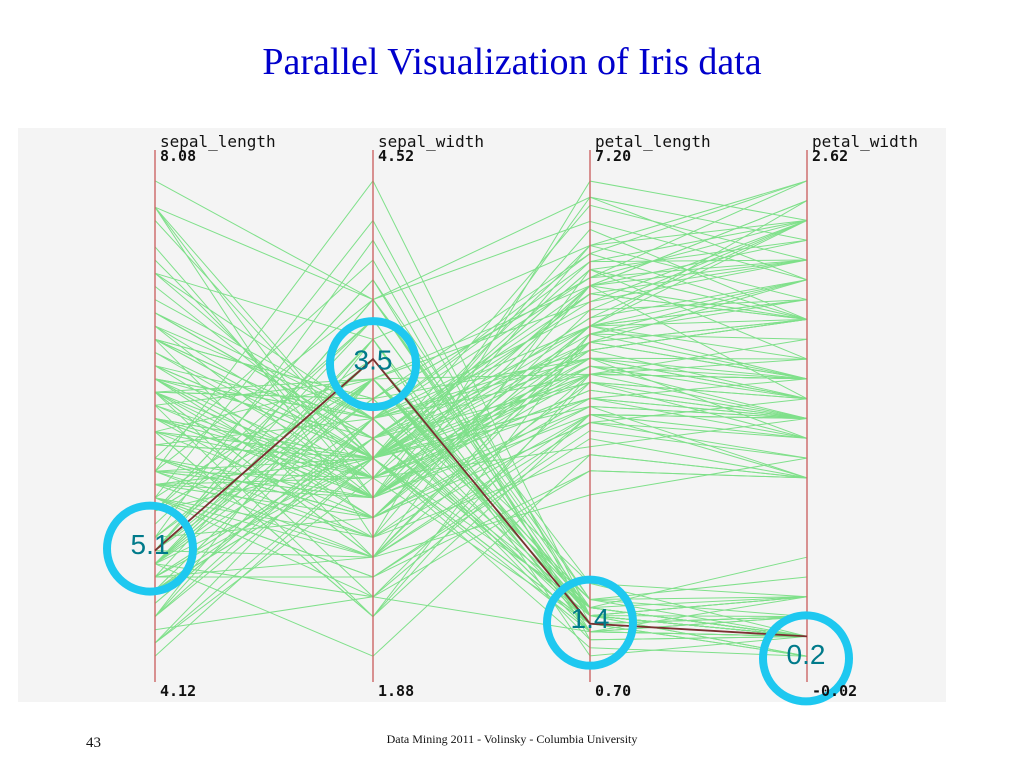  Describe the element at coordinates (830, 156) in the screenshot. I see `axis-max-petal_width: 2.62` at that location.